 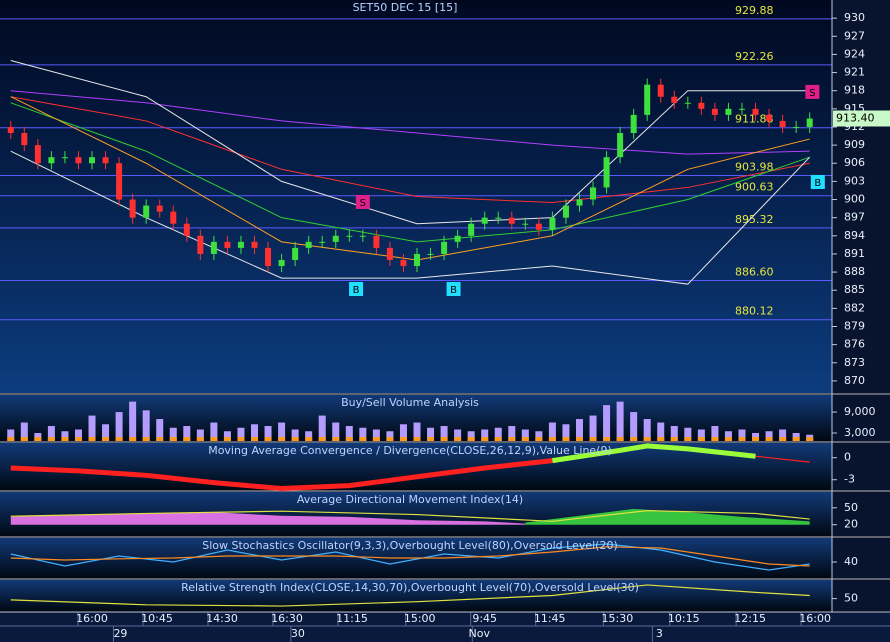 I want to click on y-tick-label: 50, so click(x=851, y=598).